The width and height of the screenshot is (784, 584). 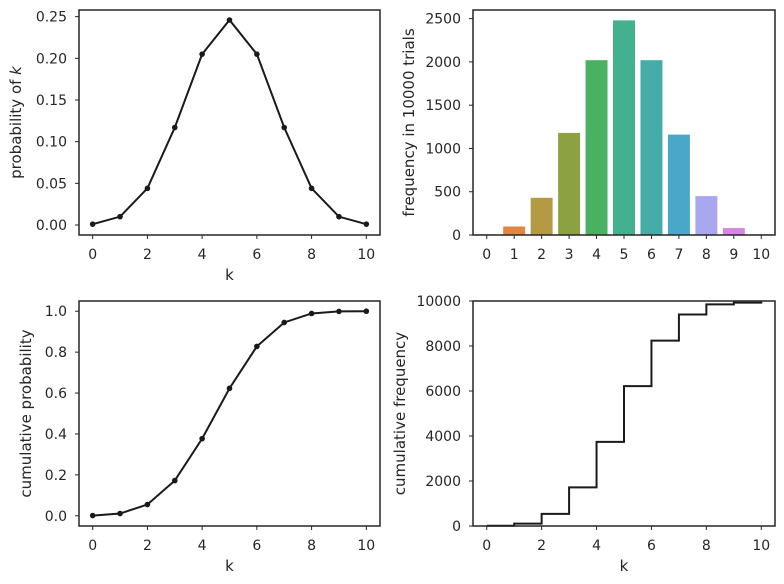 I want to click on y-axis-label: probability of k, so click(x=16, y=122).